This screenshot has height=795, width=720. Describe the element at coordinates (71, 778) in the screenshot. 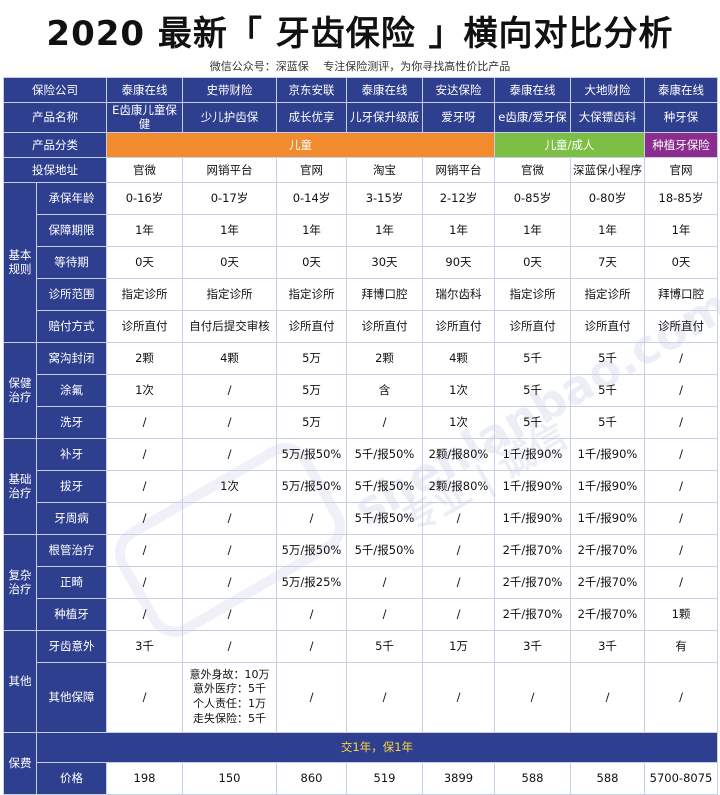

I see `price-label: 价格` at that location.